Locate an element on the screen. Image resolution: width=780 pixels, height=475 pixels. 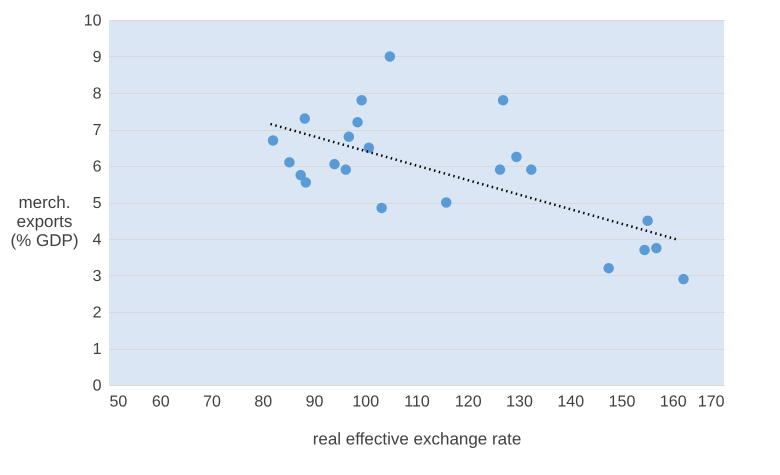
x-tick-label: 80 is located at coordinates (263, 402).